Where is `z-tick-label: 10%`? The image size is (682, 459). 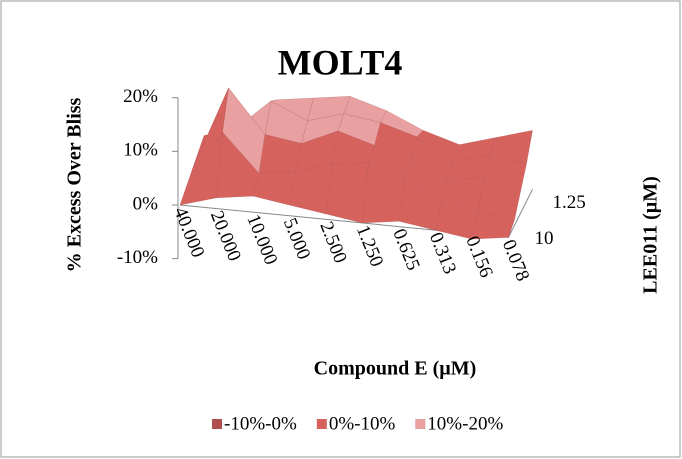
z-tick-label: 10% is located at coordinates (140, 150).